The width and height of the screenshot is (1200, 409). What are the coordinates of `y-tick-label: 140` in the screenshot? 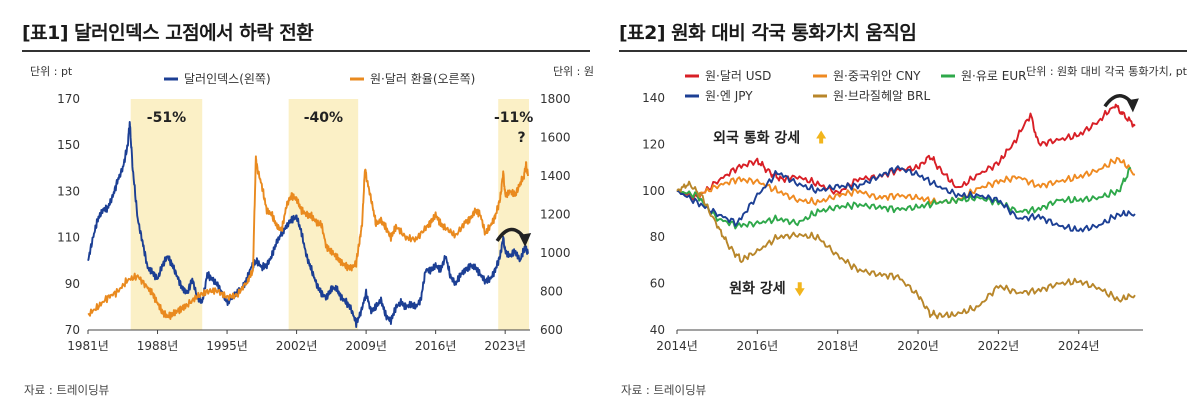 It's located at (653, 98).